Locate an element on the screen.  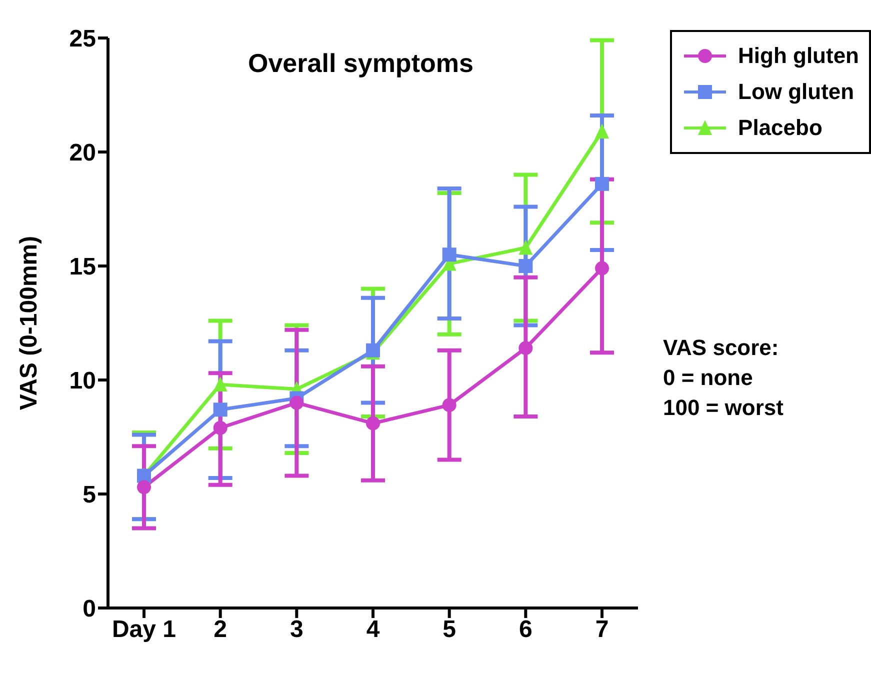
x-tick-label: 4 is located at coordinates (373, 630).